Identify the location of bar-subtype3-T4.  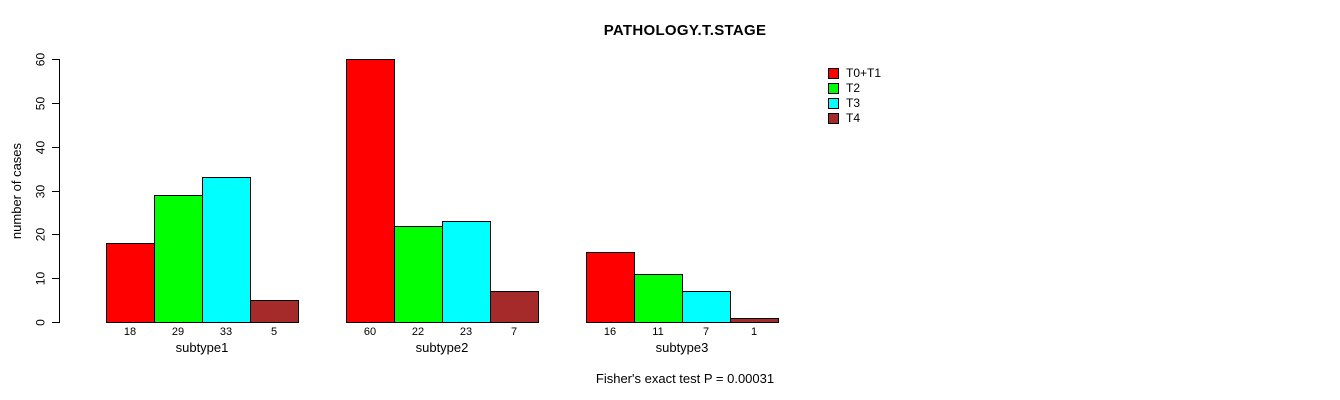
(754, 320).